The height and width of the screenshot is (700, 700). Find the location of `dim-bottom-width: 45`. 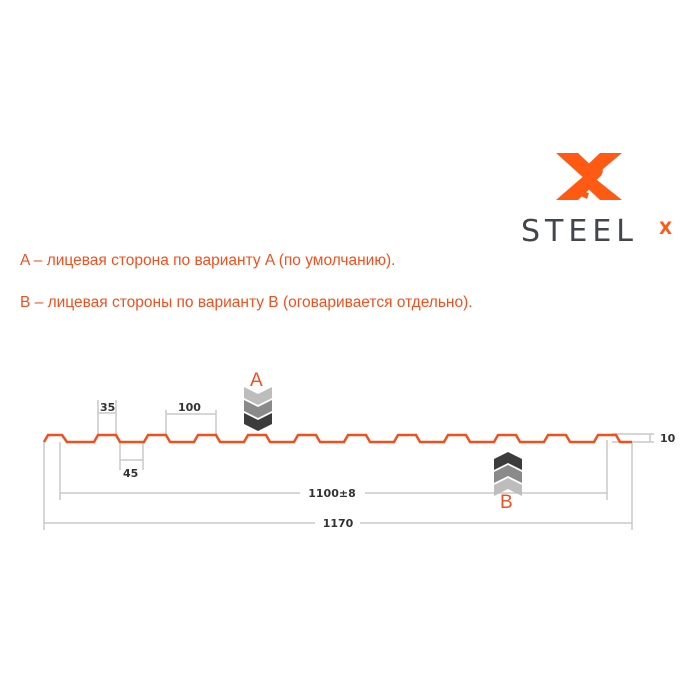

dim-bottom-width: 45 is located at coordinates (130, 473).